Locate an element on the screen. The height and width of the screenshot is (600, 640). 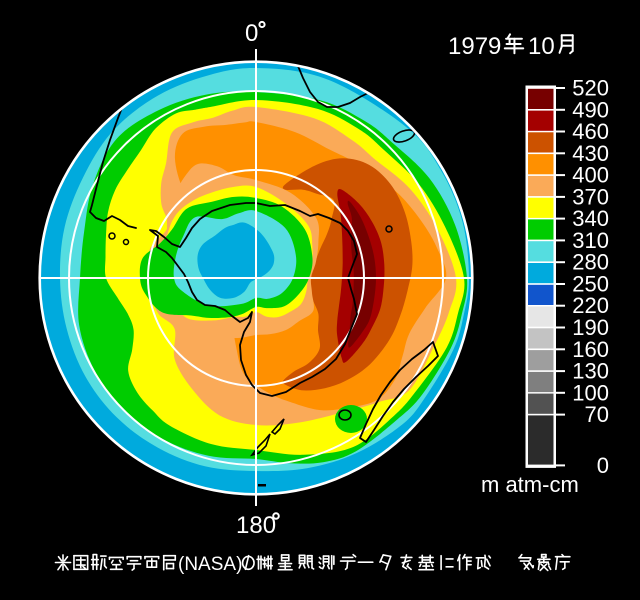
svg-text: 10 is located at coordinates (541, 46).